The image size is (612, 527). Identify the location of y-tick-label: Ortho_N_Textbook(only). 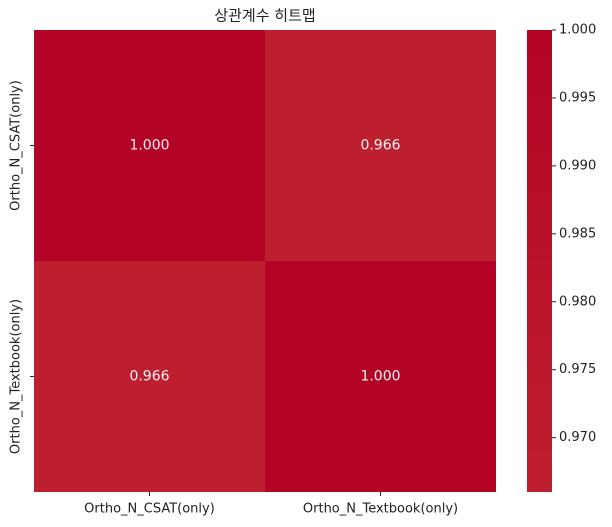
(16, 376).